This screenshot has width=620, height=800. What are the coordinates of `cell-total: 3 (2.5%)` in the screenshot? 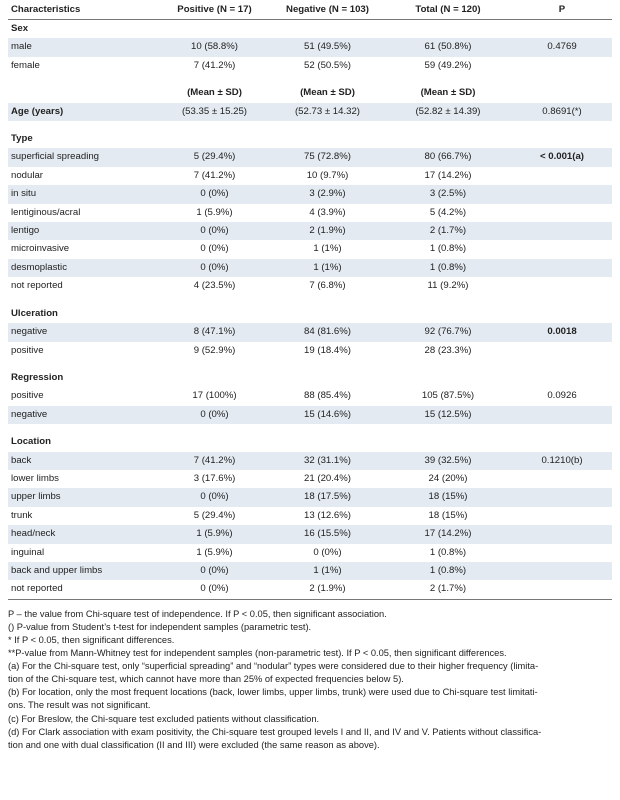 It's located at (448, 194).